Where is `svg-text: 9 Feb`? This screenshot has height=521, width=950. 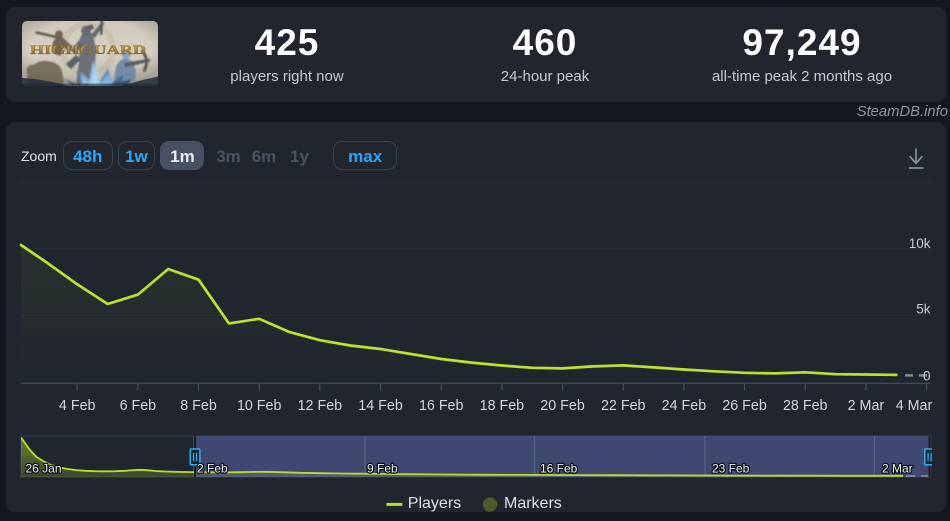 svg-text: 9 Feb is located at coordinates (382, 469).